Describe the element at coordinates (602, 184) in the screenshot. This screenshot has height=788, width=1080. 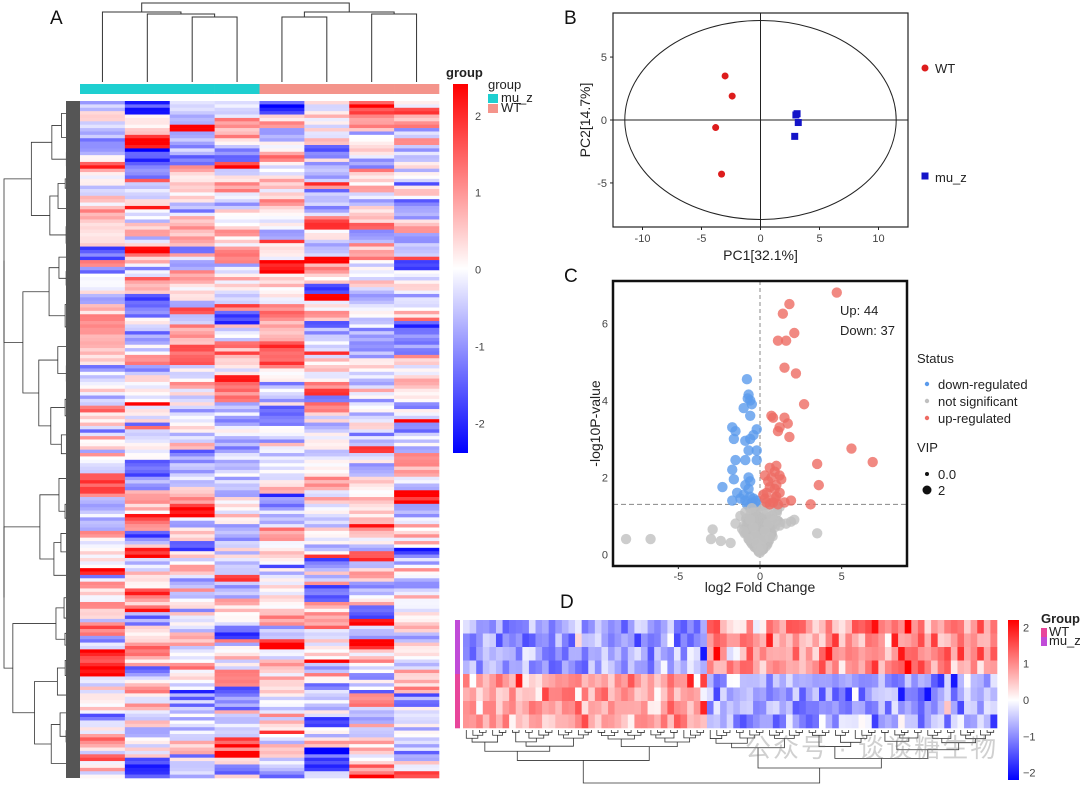
I see `pca-y-tick: -5` at that location.